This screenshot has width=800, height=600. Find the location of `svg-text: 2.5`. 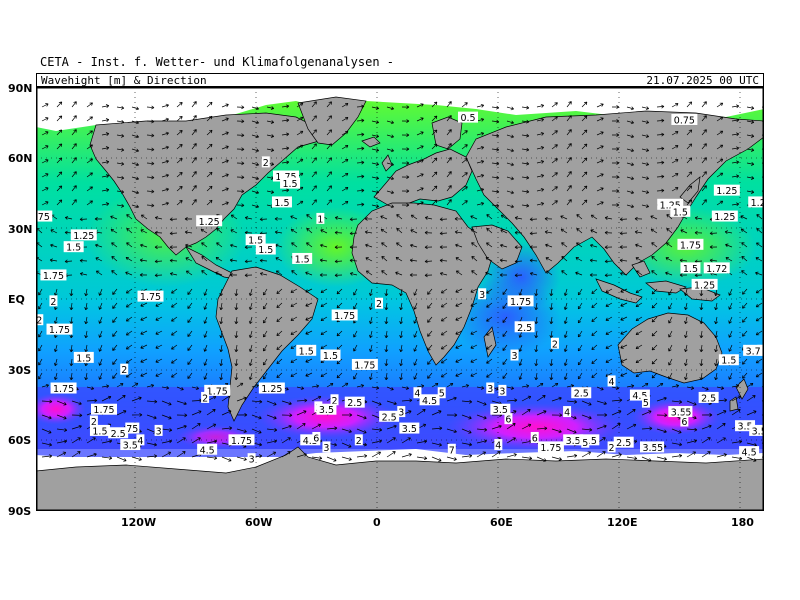

svg-text: 2.5 is located at coordinates (708, 398).